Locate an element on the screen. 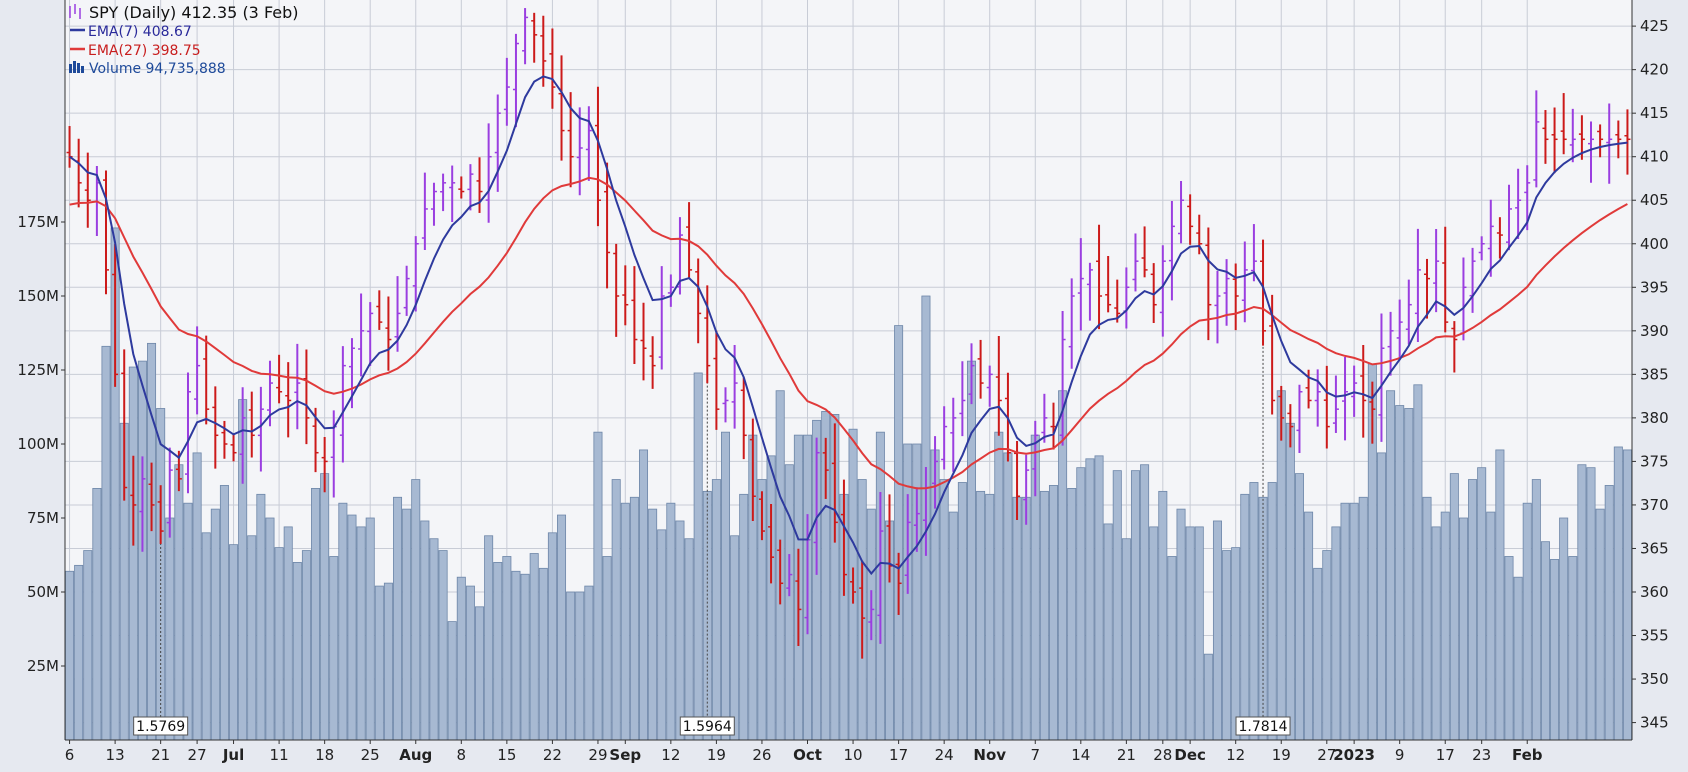  price-tick-label: 380 is located at coordinates (1654, 418).